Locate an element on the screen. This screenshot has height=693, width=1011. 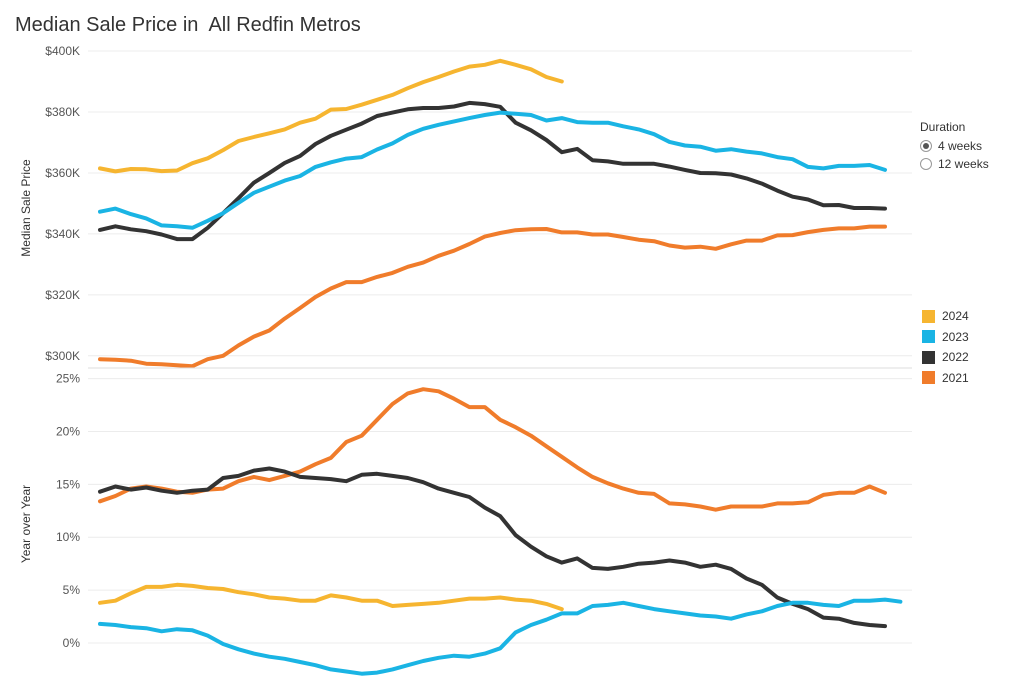
legend: 2024 2023 2022 2021 is located at coordinates (945, 347).